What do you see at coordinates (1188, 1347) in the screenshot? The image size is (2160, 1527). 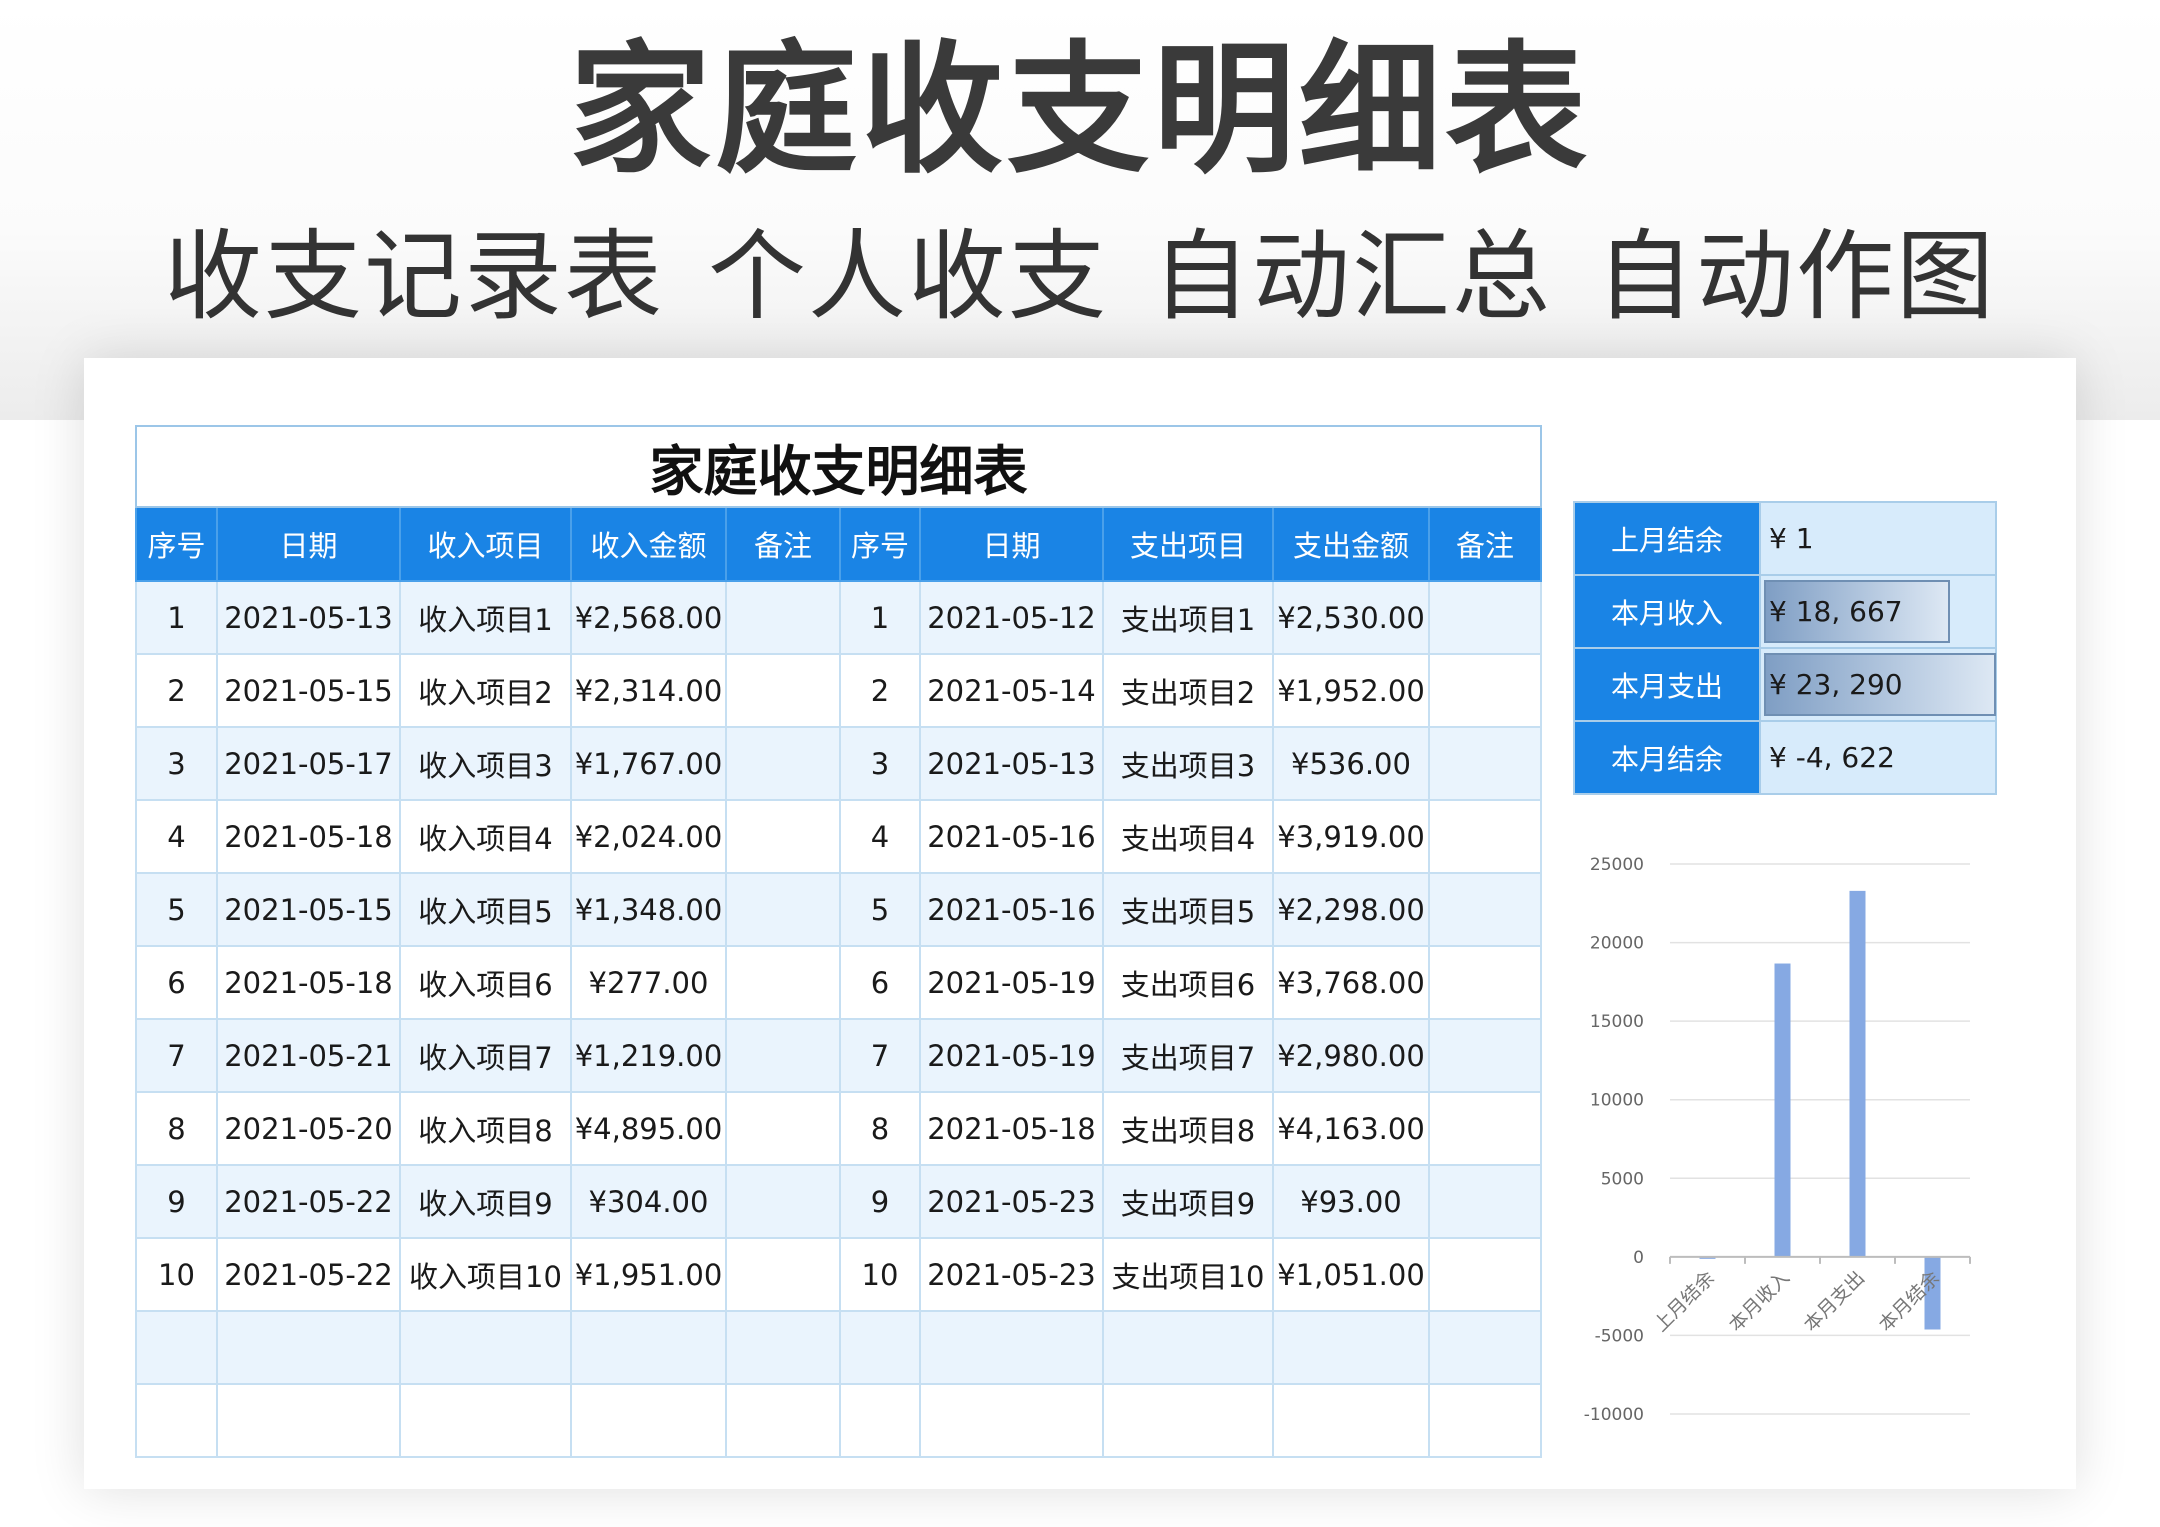 I see `cell-expense-item` at bounding box center [1188, 1347].